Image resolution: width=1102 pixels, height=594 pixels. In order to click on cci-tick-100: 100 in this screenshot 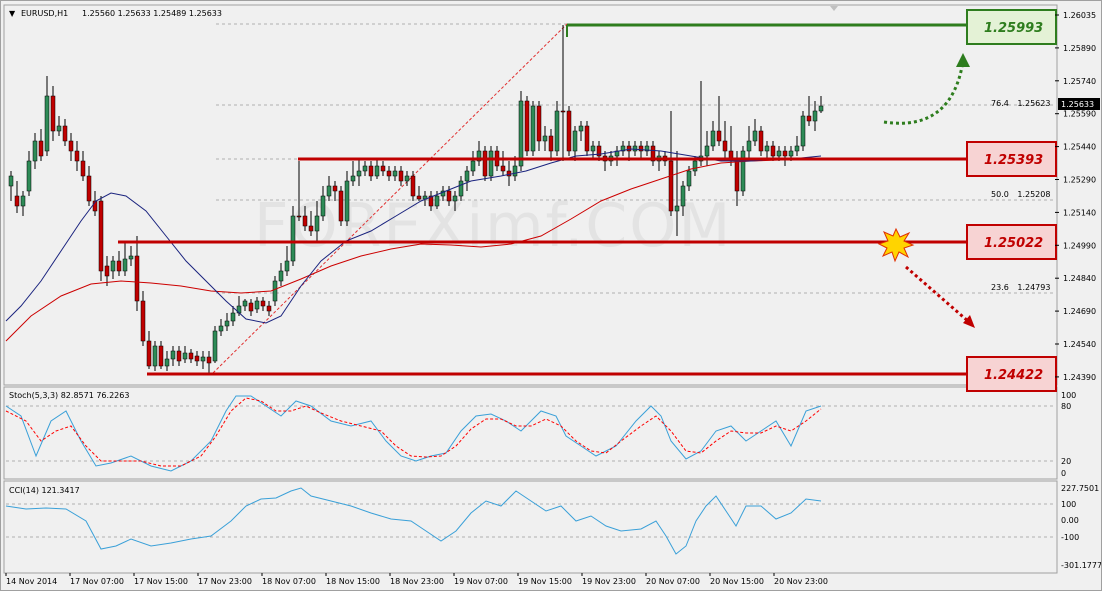, I will do `click(1068, 504)`.